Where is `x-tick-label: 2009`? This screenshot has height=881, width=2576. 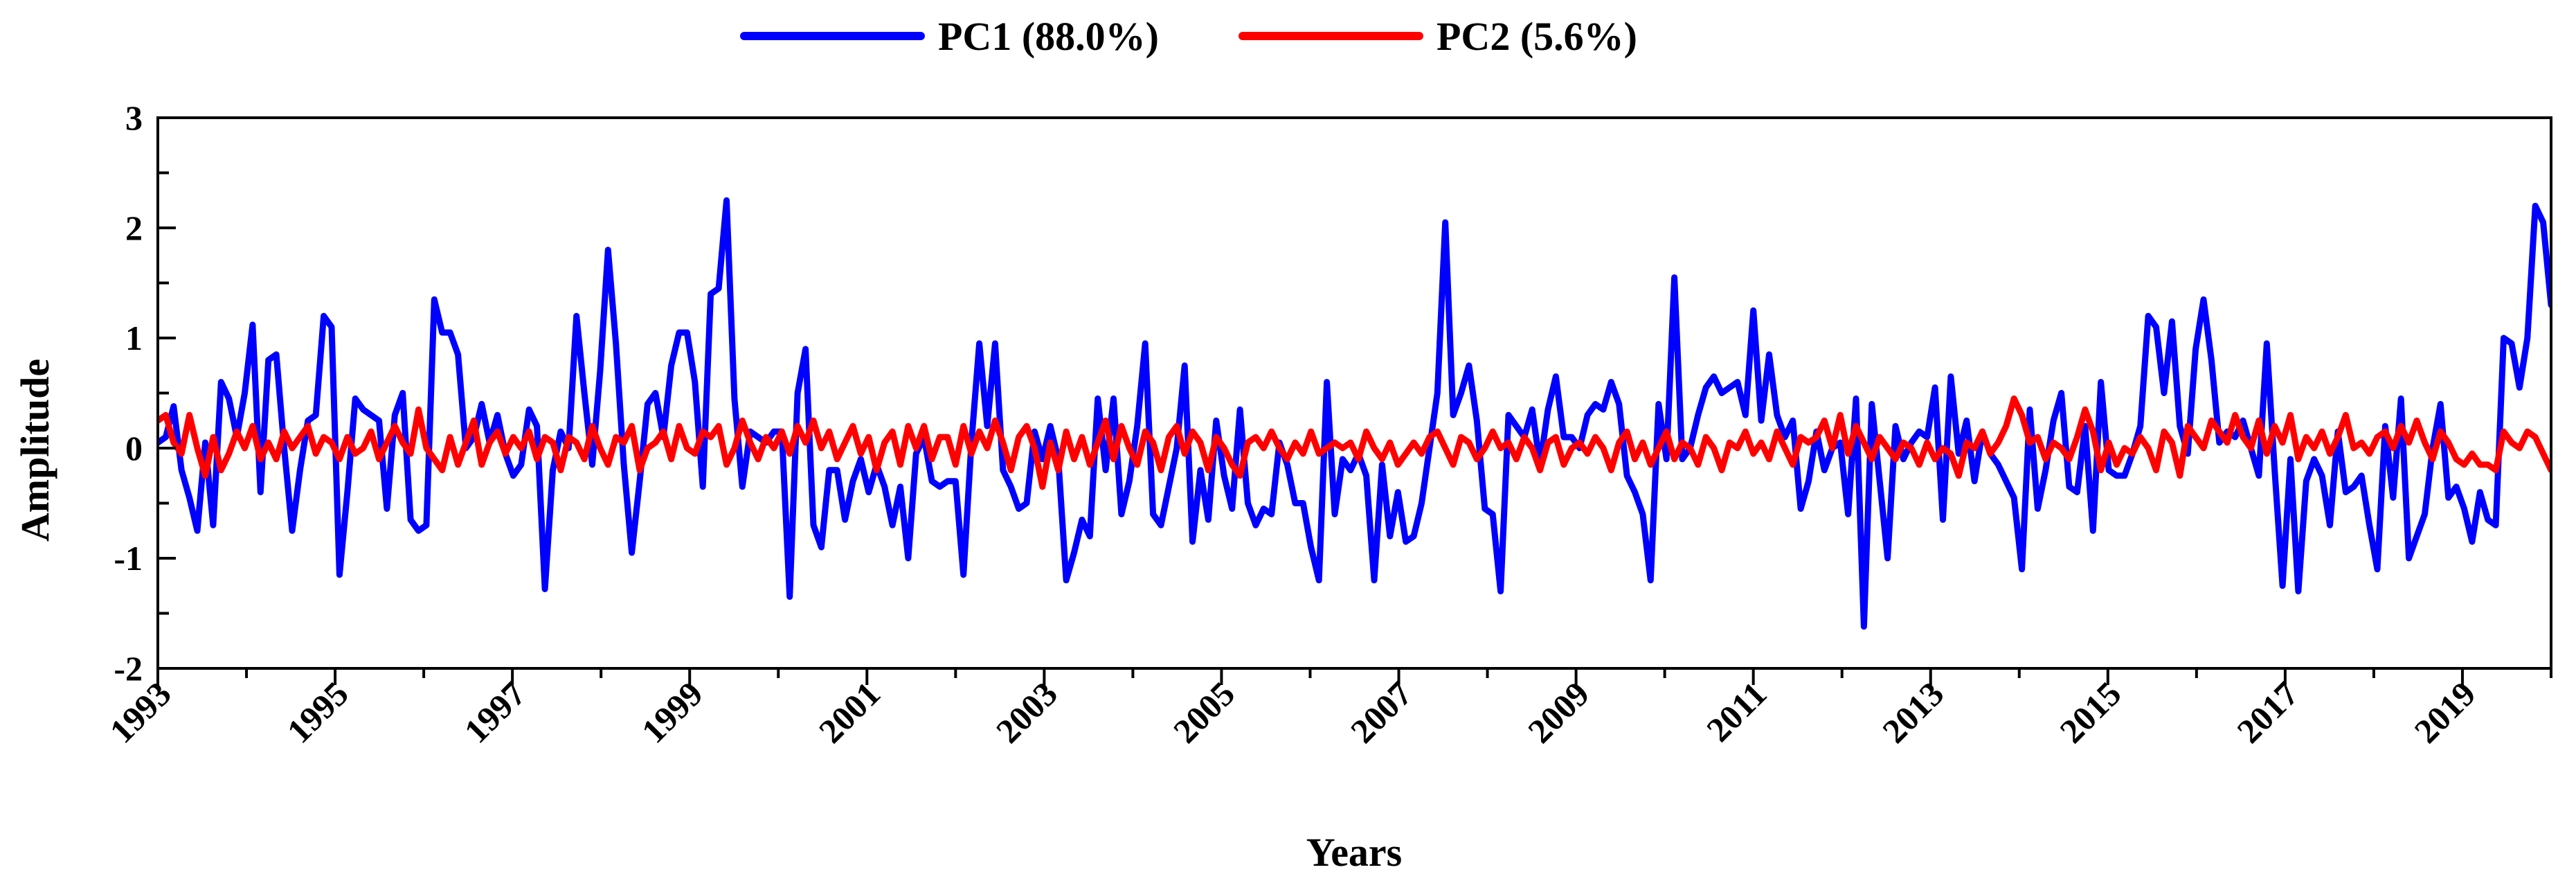 x-tick-label: 2009 is located at coordinates (1558, 712).